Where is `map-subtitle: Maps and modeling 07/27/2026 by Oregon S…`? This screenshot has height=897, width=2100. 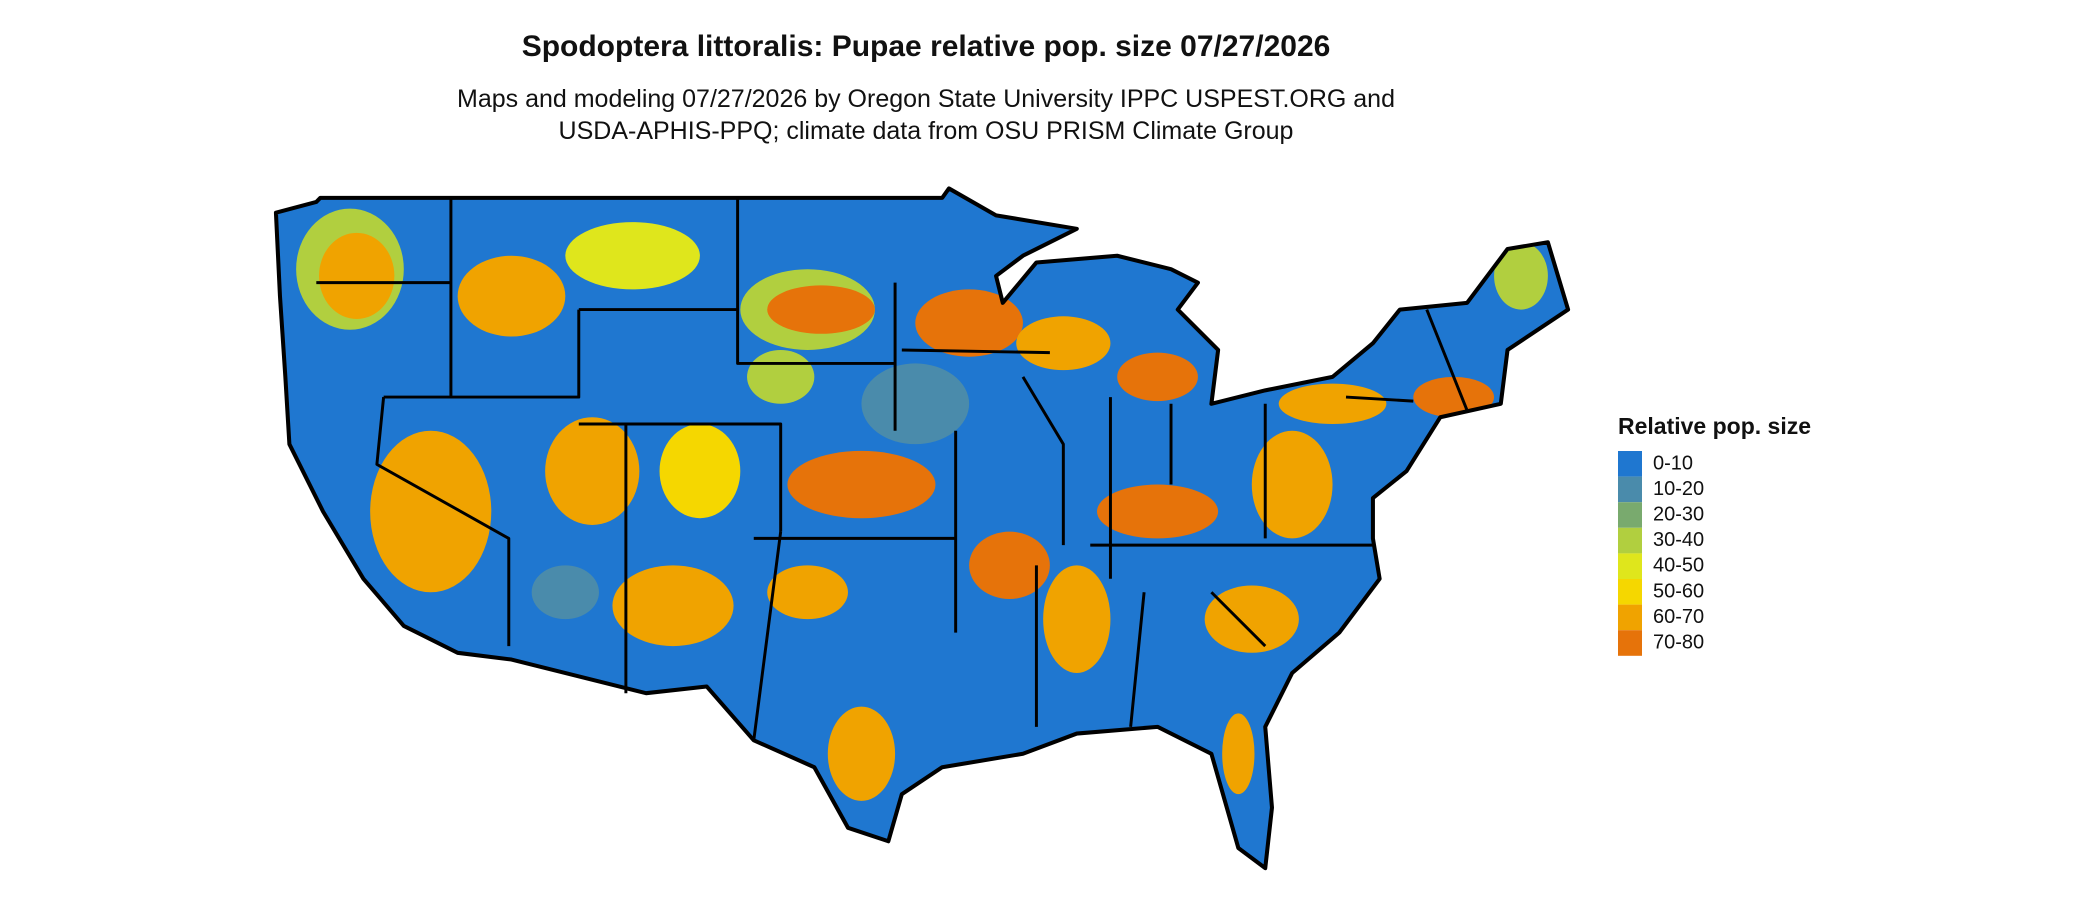
map-subtitle: Maps and modeling 07/27/2026 by Oregon S… is located at coordinates (926, 99).